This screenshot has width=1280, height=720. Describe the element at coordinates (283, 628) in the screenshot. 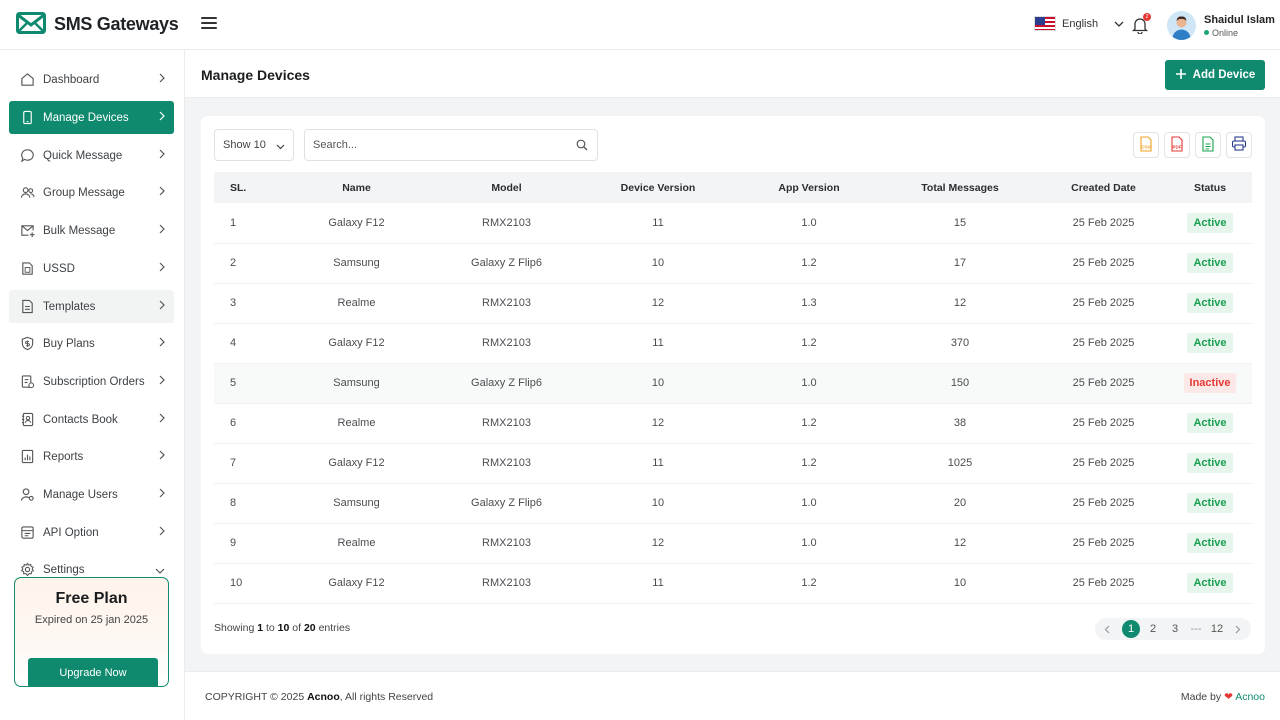

I see `entries-to: 10` at that location.